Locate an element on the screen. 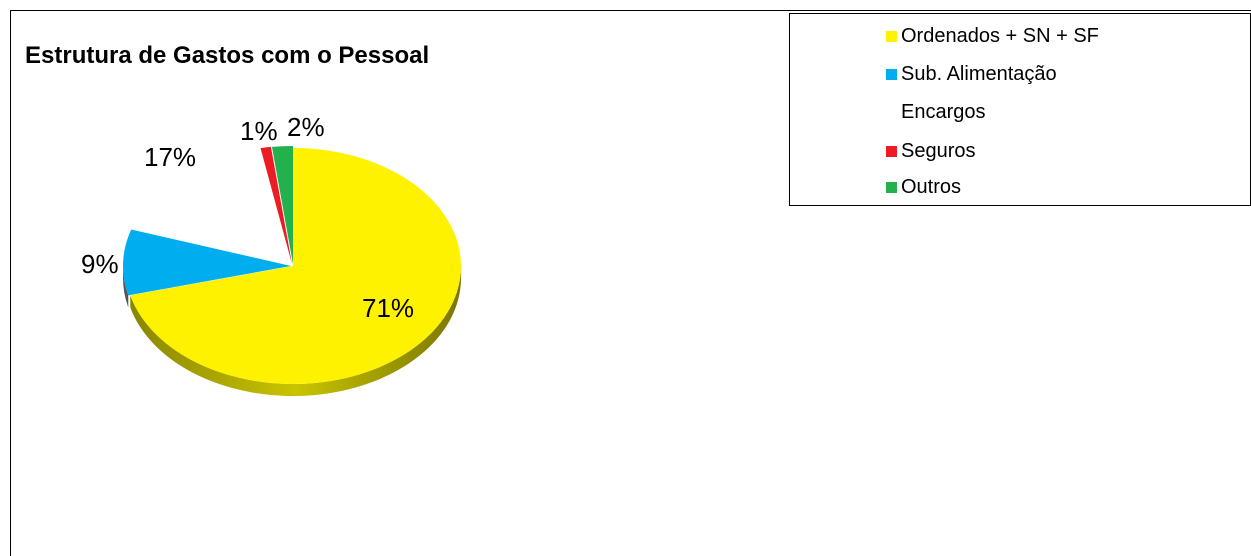 Image resolution: width=1251 pixels, height=556 pixels. legend-item-encargos: Encargos is located at coordinates (936, 112).